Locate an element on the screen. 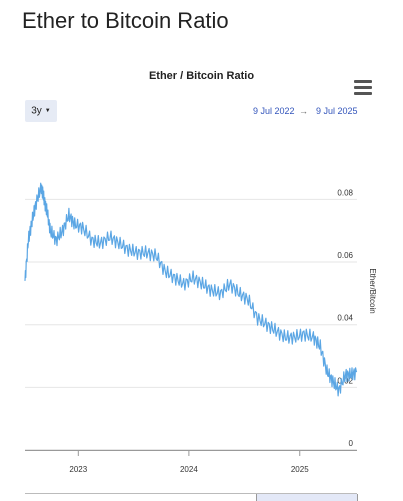 This screenshot has width=403, height=501. date-from: 9 Jul 2022 is located at coordinates (274, 111).